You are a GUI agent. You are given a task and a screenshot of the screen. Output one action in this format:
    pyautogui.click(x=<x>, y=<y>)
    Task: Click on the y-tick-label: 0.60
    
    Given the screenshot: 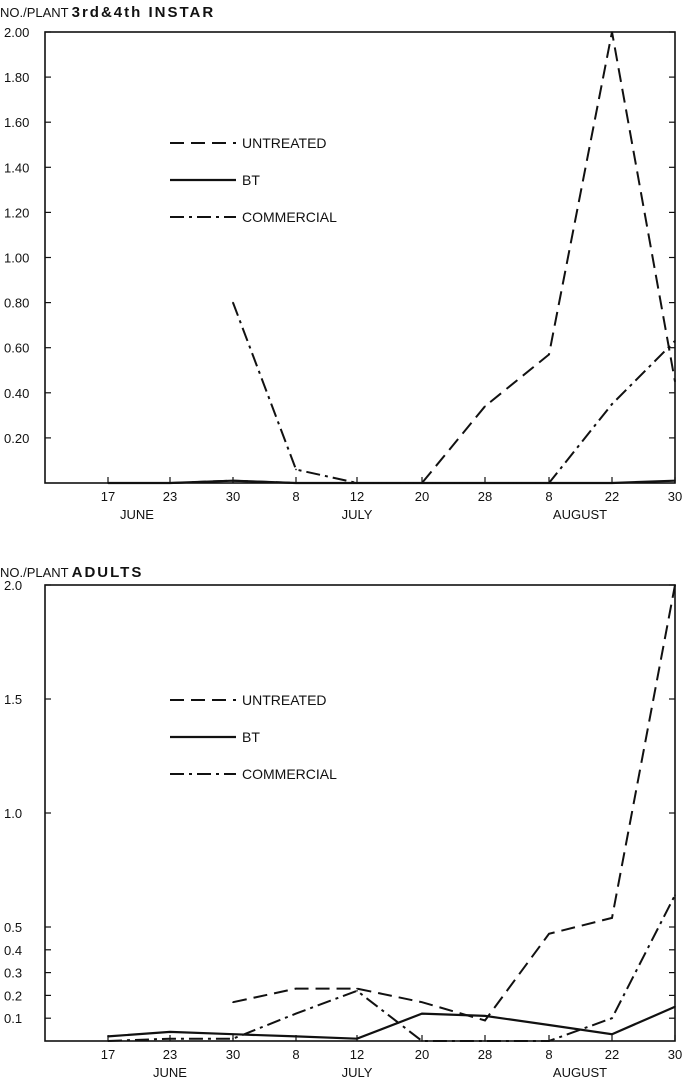 What is the action you would take?
    pyautogui.click(x=16, y=348)
    